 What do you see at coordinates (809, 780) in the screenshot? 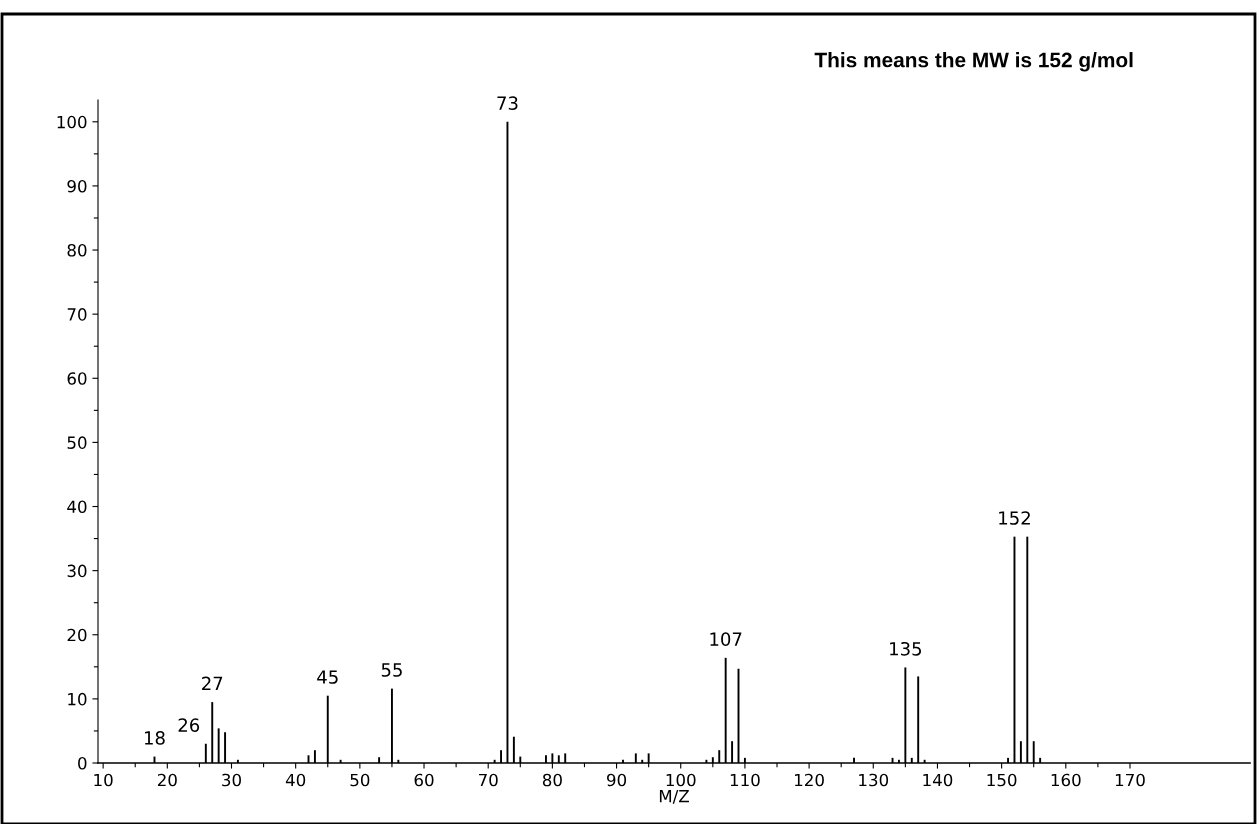
I see `x-tick-label: 120` at bounding box center [809, 780].